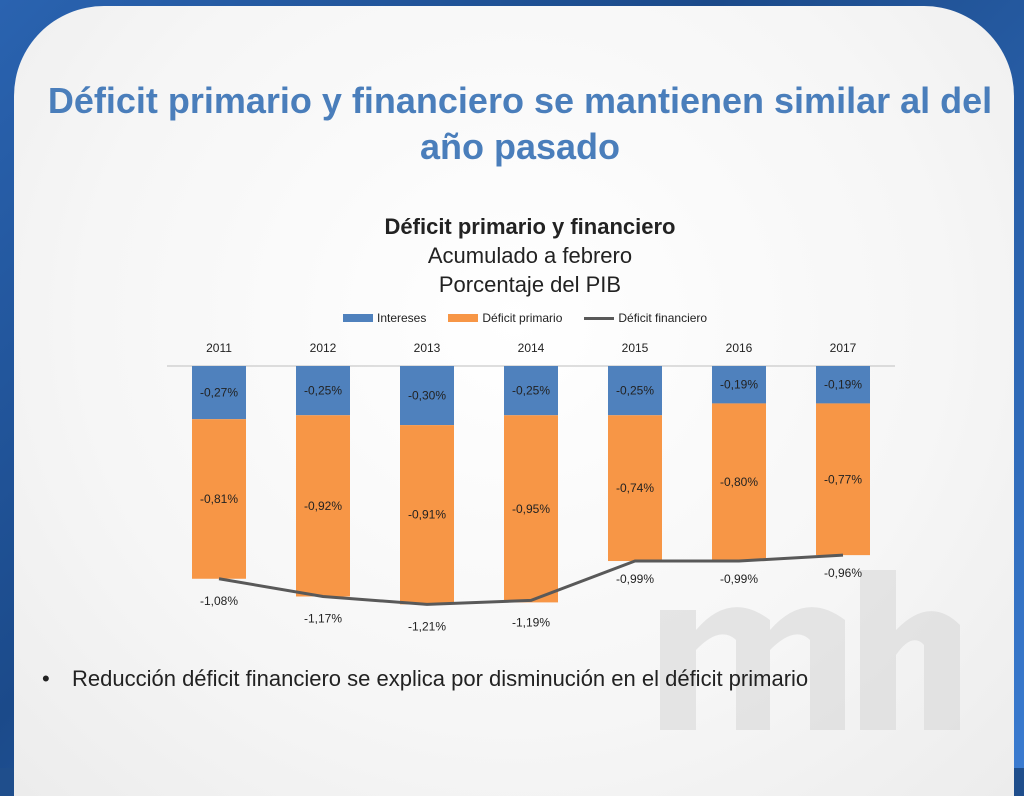  I want to click on chart-title: Déficit primario y financiero, so click(530, 226).